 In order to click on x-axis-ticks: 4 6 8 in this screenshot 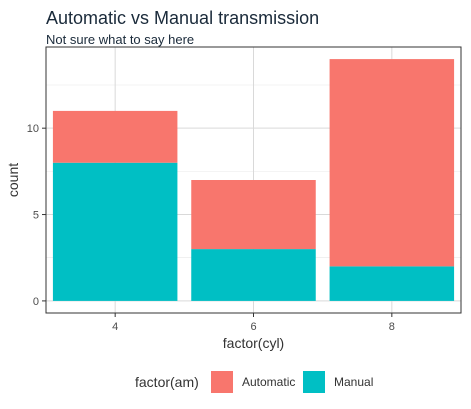, I will do `click(253, 323)`.